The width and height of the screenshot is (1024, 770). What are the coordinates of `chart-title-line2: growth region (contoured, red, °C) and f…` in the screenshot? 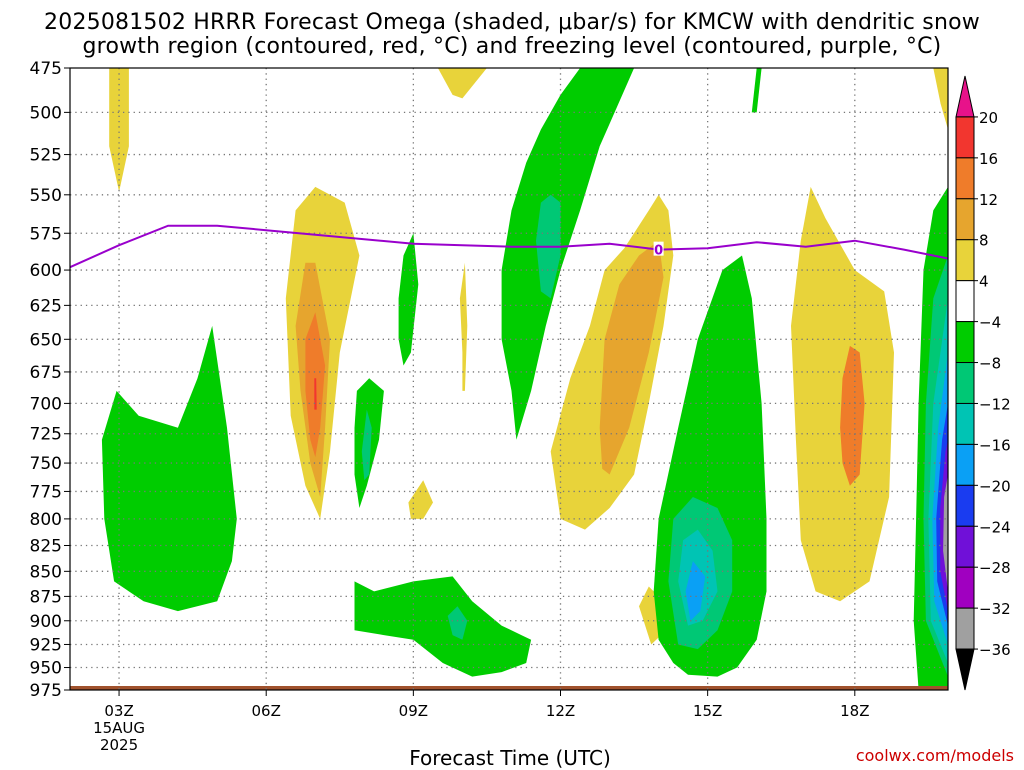 It's located at (512, 46).